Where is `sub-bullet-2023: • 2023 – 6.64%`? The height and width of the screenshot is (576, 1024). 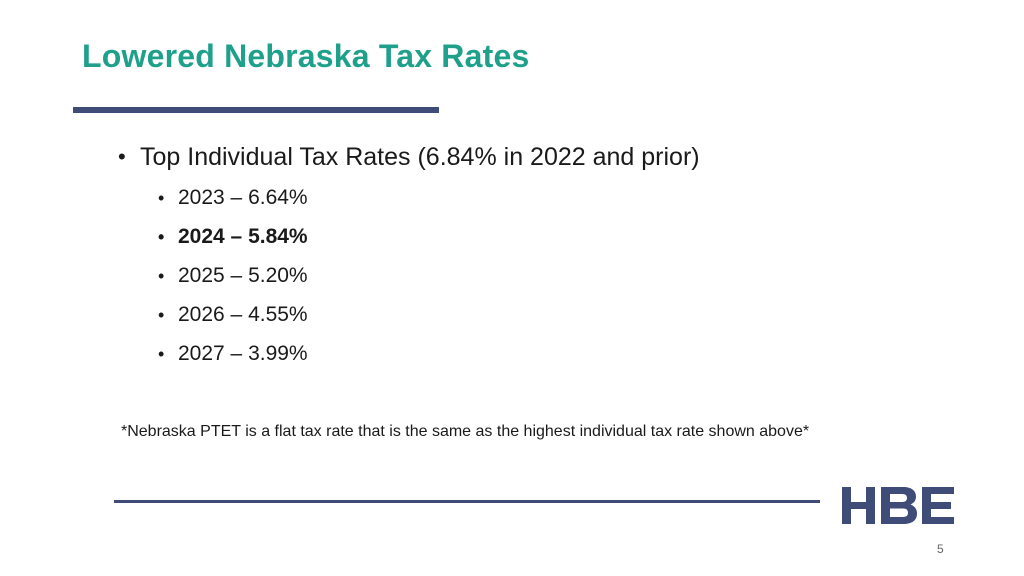
sub-bullet-2023: • 2023 – 6.64% is located at coordinates (233, 198).